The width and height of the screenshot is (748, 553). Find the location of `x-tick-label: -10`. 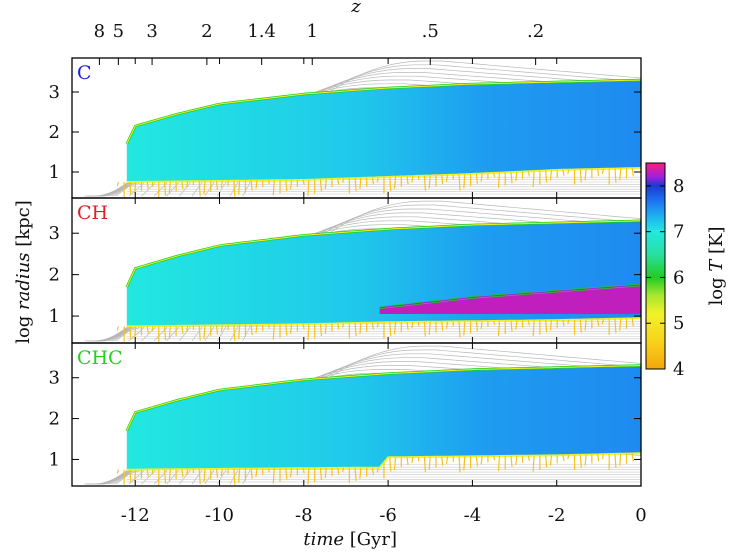

x-tick-label: -10 is located at coordinates (219, 515).